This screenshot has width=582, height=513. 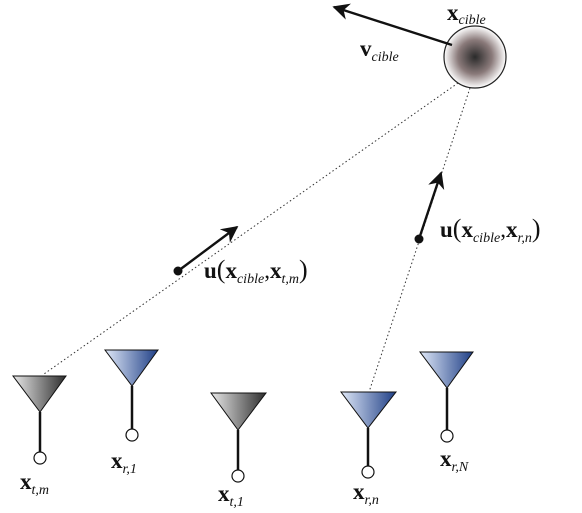 What do you see at coordinates (475, 57) in the screenshot?
I see `target-blob` at bounding box center [475, 57].